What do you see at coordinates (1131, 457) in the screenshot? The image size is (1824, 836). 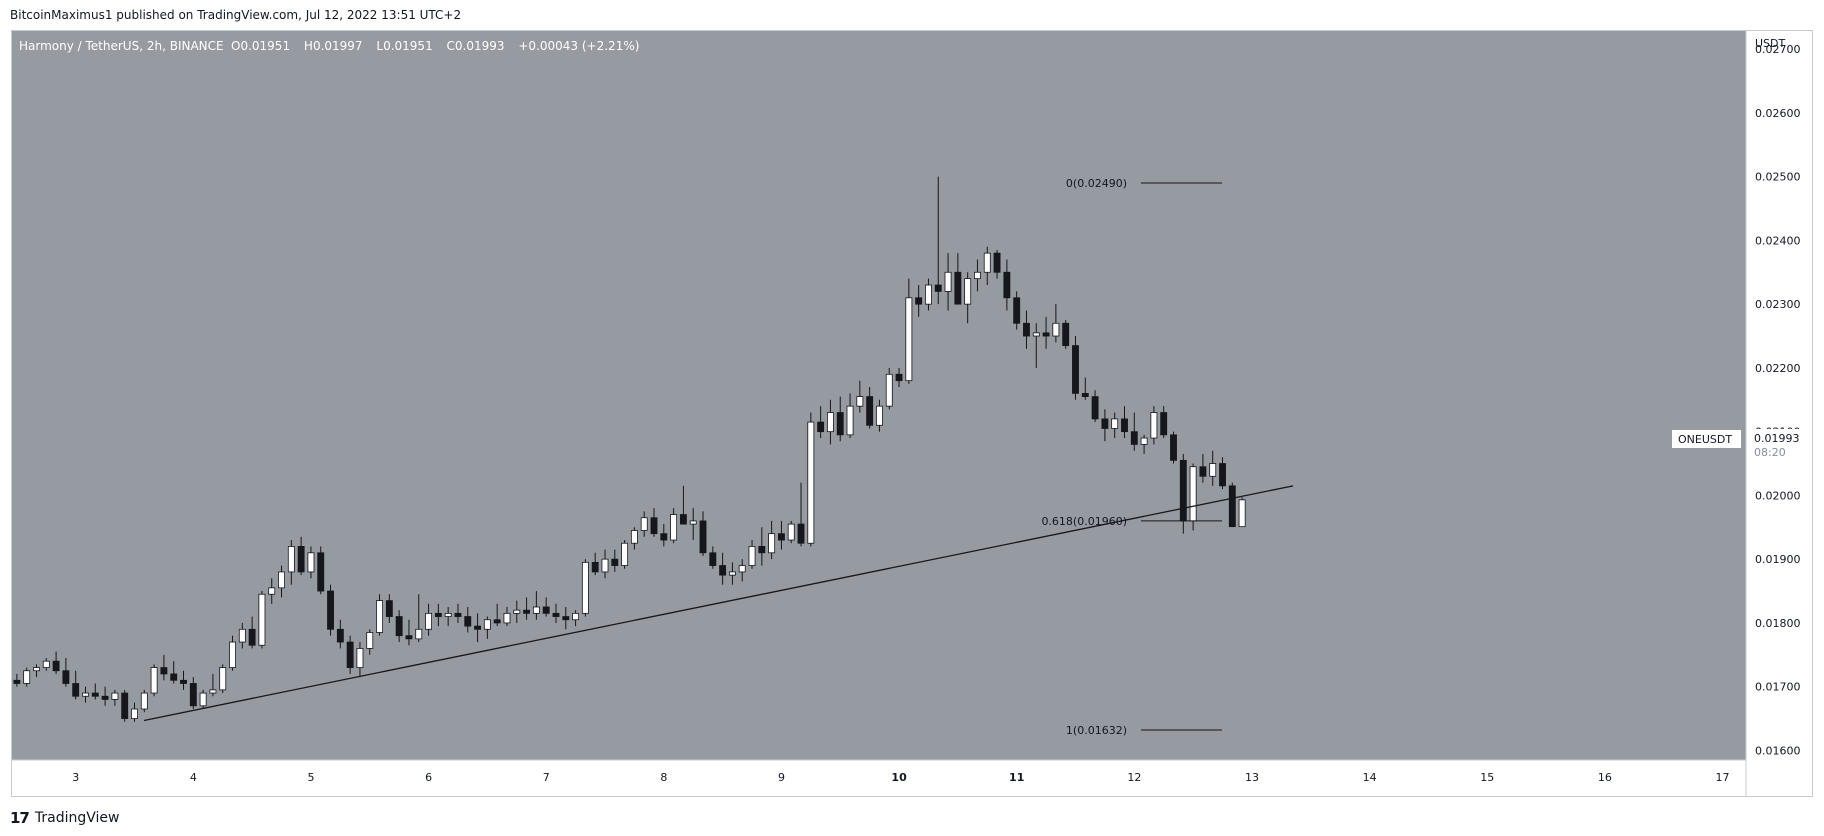 I see `fib-retracement-group: 0(0.02490) 0.618(0.01960) 1(0.01632)` at bounding box center [1131, 457].